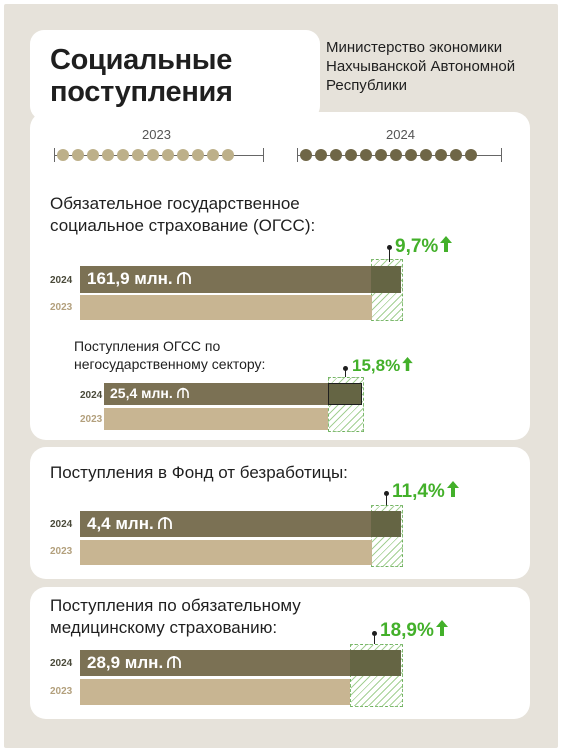 The width and height of the screenshot is (566, 756). I want to click on medical-title-line-2: медицинскому страхованию:, so click(164, 627).